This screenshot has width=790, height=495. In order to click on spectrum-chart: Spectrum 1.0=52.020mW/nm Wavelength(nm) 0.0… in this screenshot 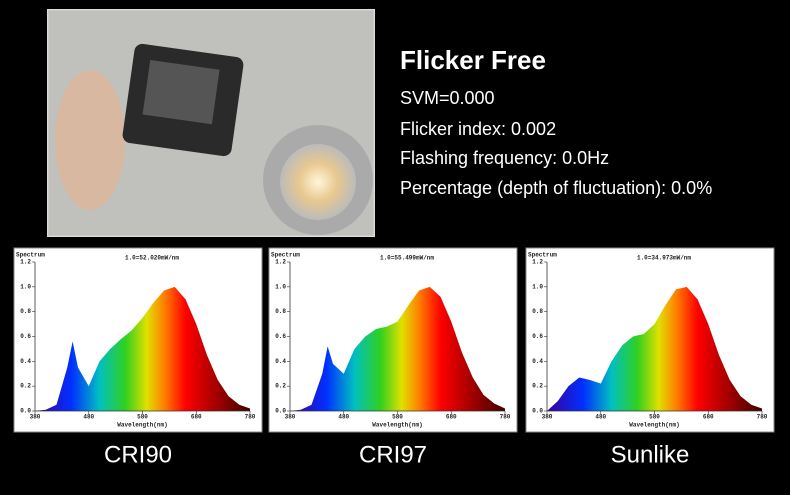, I will do `click(138, 357)`.